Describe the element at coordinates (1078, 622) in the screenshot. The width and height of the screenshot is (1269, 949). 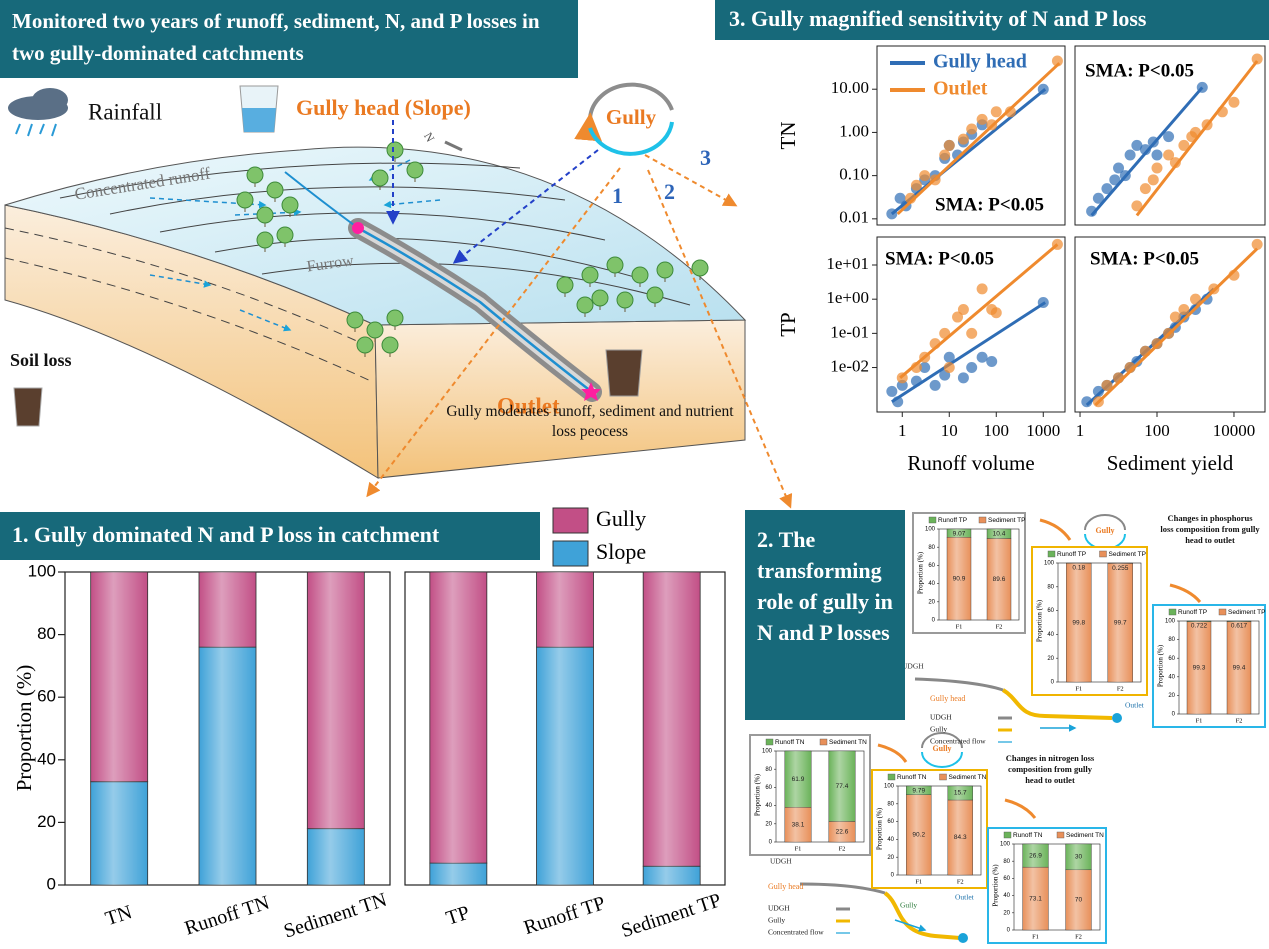
I see `value-label: 99.8` at that location.